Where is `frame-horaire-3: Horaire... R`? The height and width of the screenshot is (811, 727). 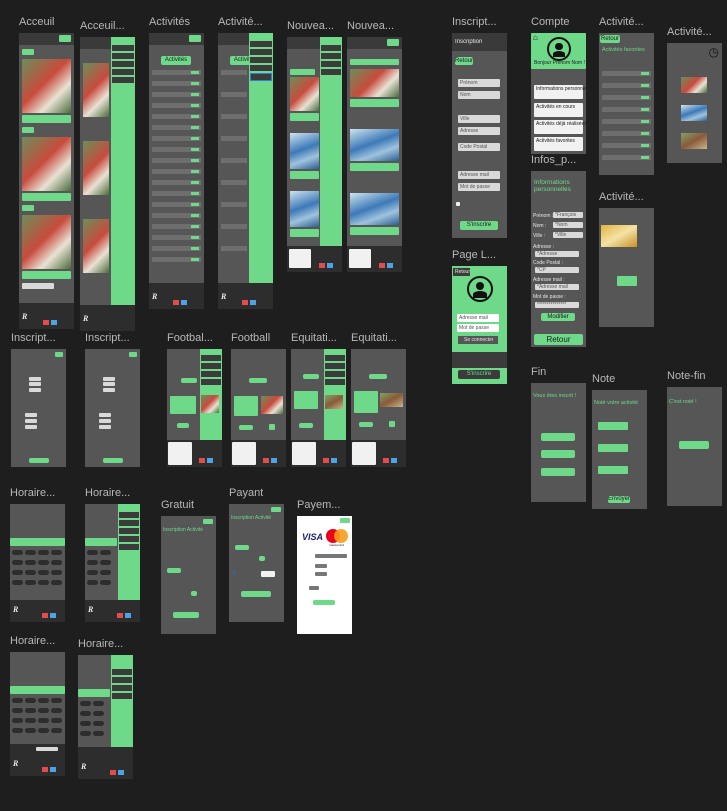 frame-horaire-3: Horaire... R is located at coordinates (37, 705).